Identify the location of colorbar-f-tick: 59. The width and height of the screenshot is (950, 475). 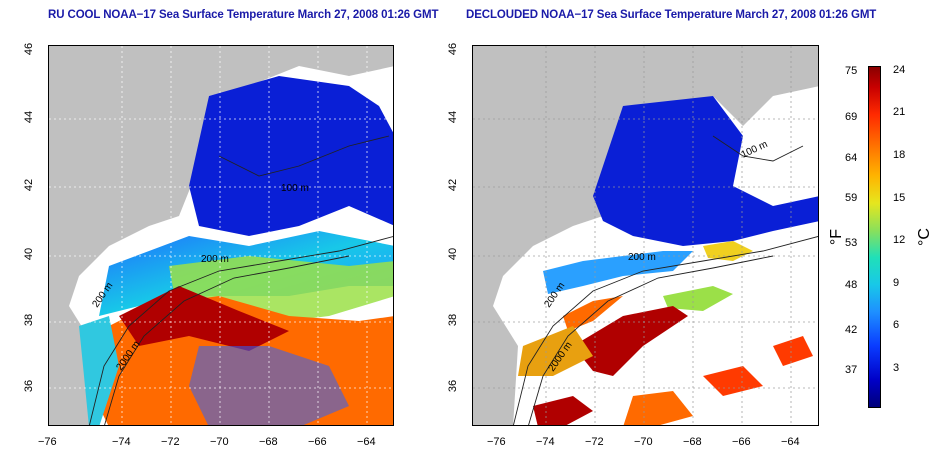
(851, 198).